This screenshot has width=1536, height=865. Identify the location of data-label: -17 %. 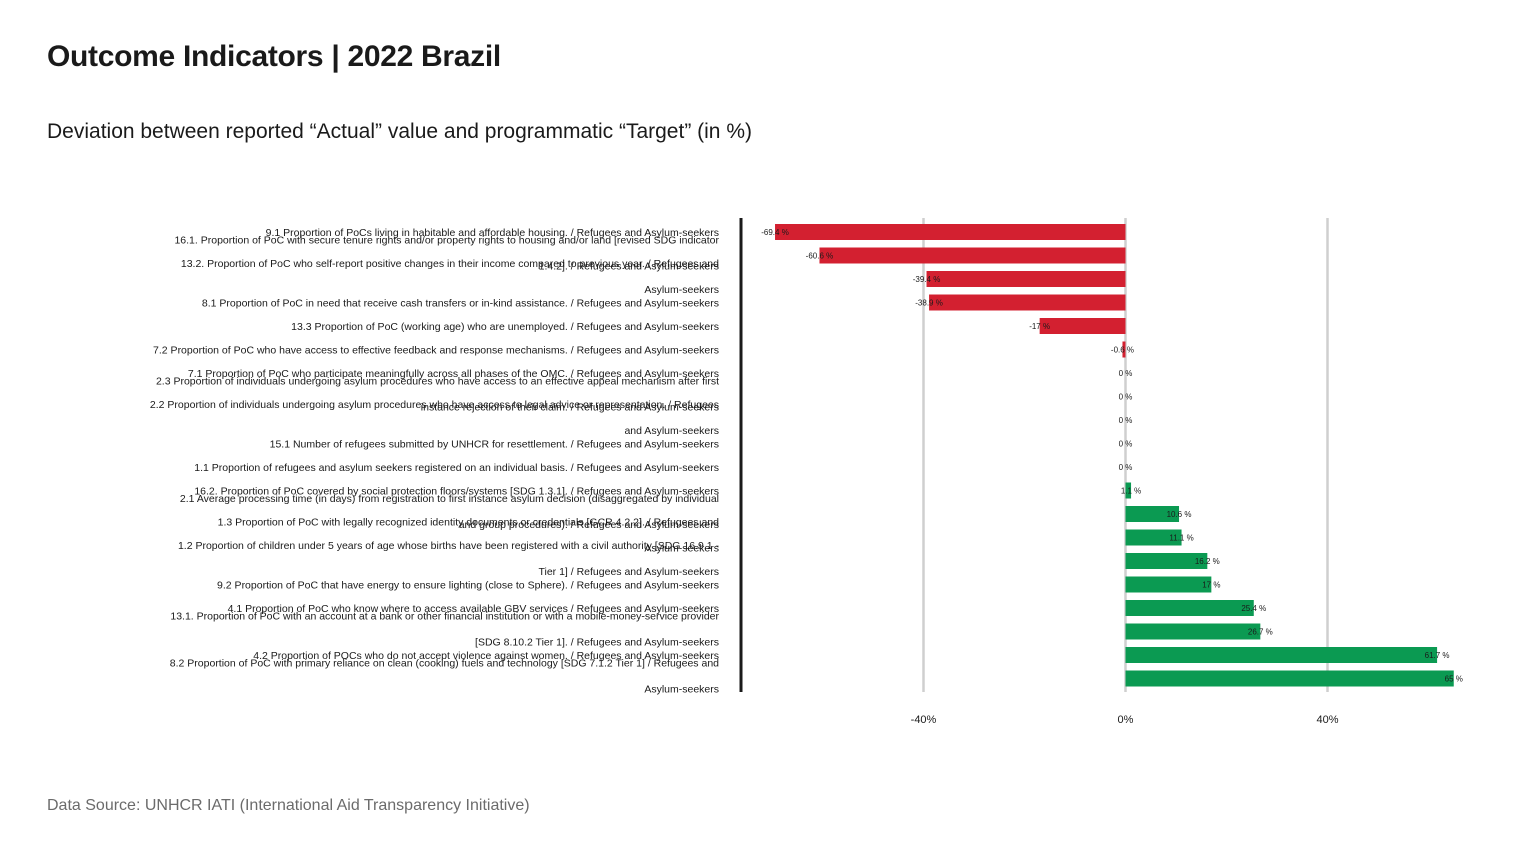
(1039, 326).